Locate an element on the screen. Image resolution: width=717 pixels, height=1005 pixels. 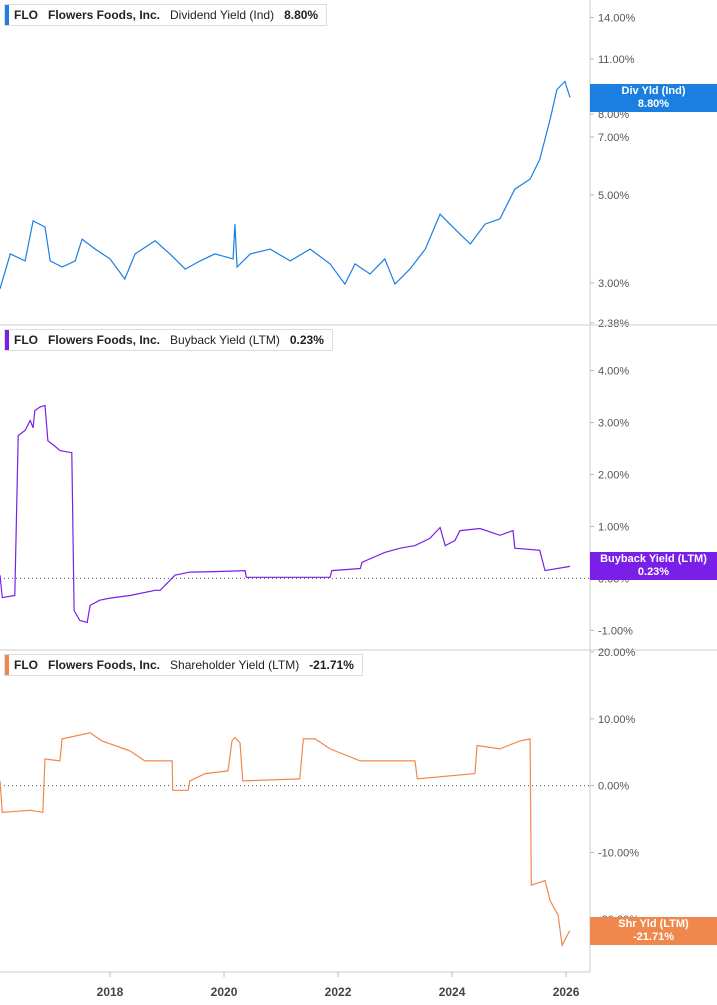
y-tick-label: 8.00% is located at coordinates (613, 115).